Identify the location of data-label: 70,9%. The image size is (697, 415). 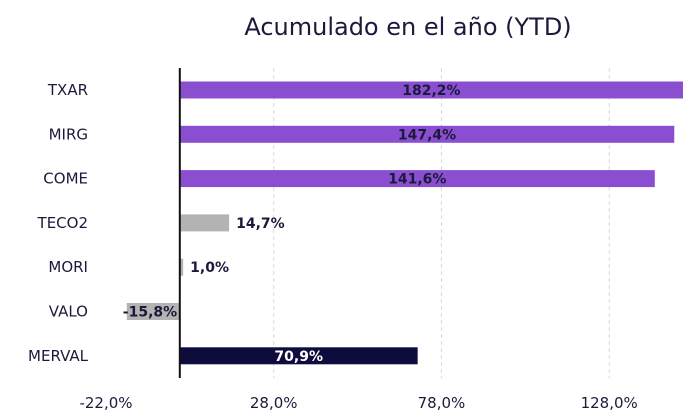
(298, 357).